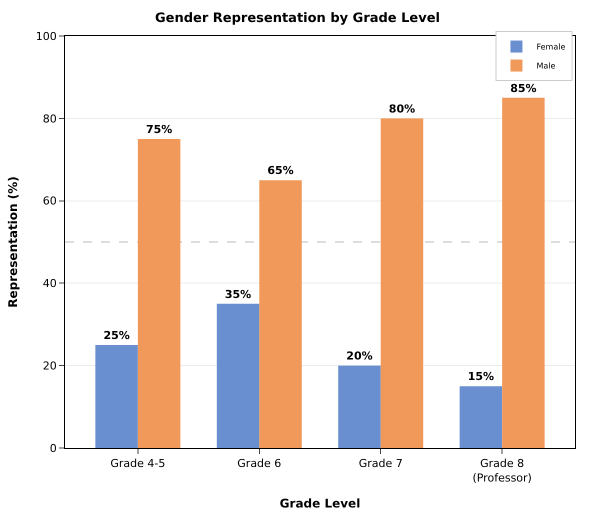 The width and height of the screenshot is (595, 520). I want to click on legend-label: Female, so click(551, 47).